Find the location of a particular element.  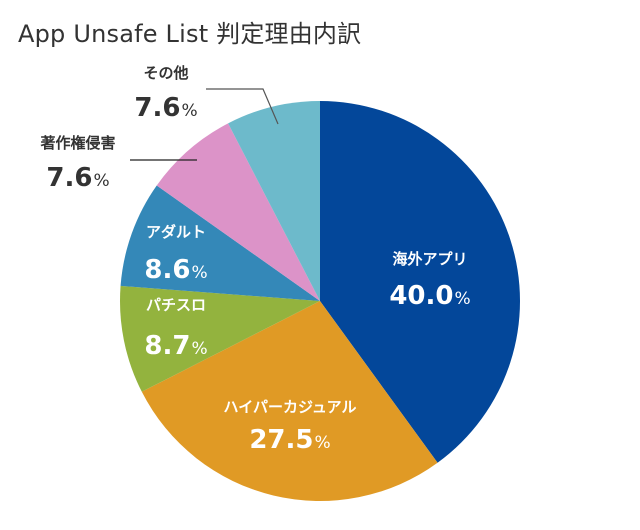

slice-value-label: 8.7% is located at coordinates (175, 346).